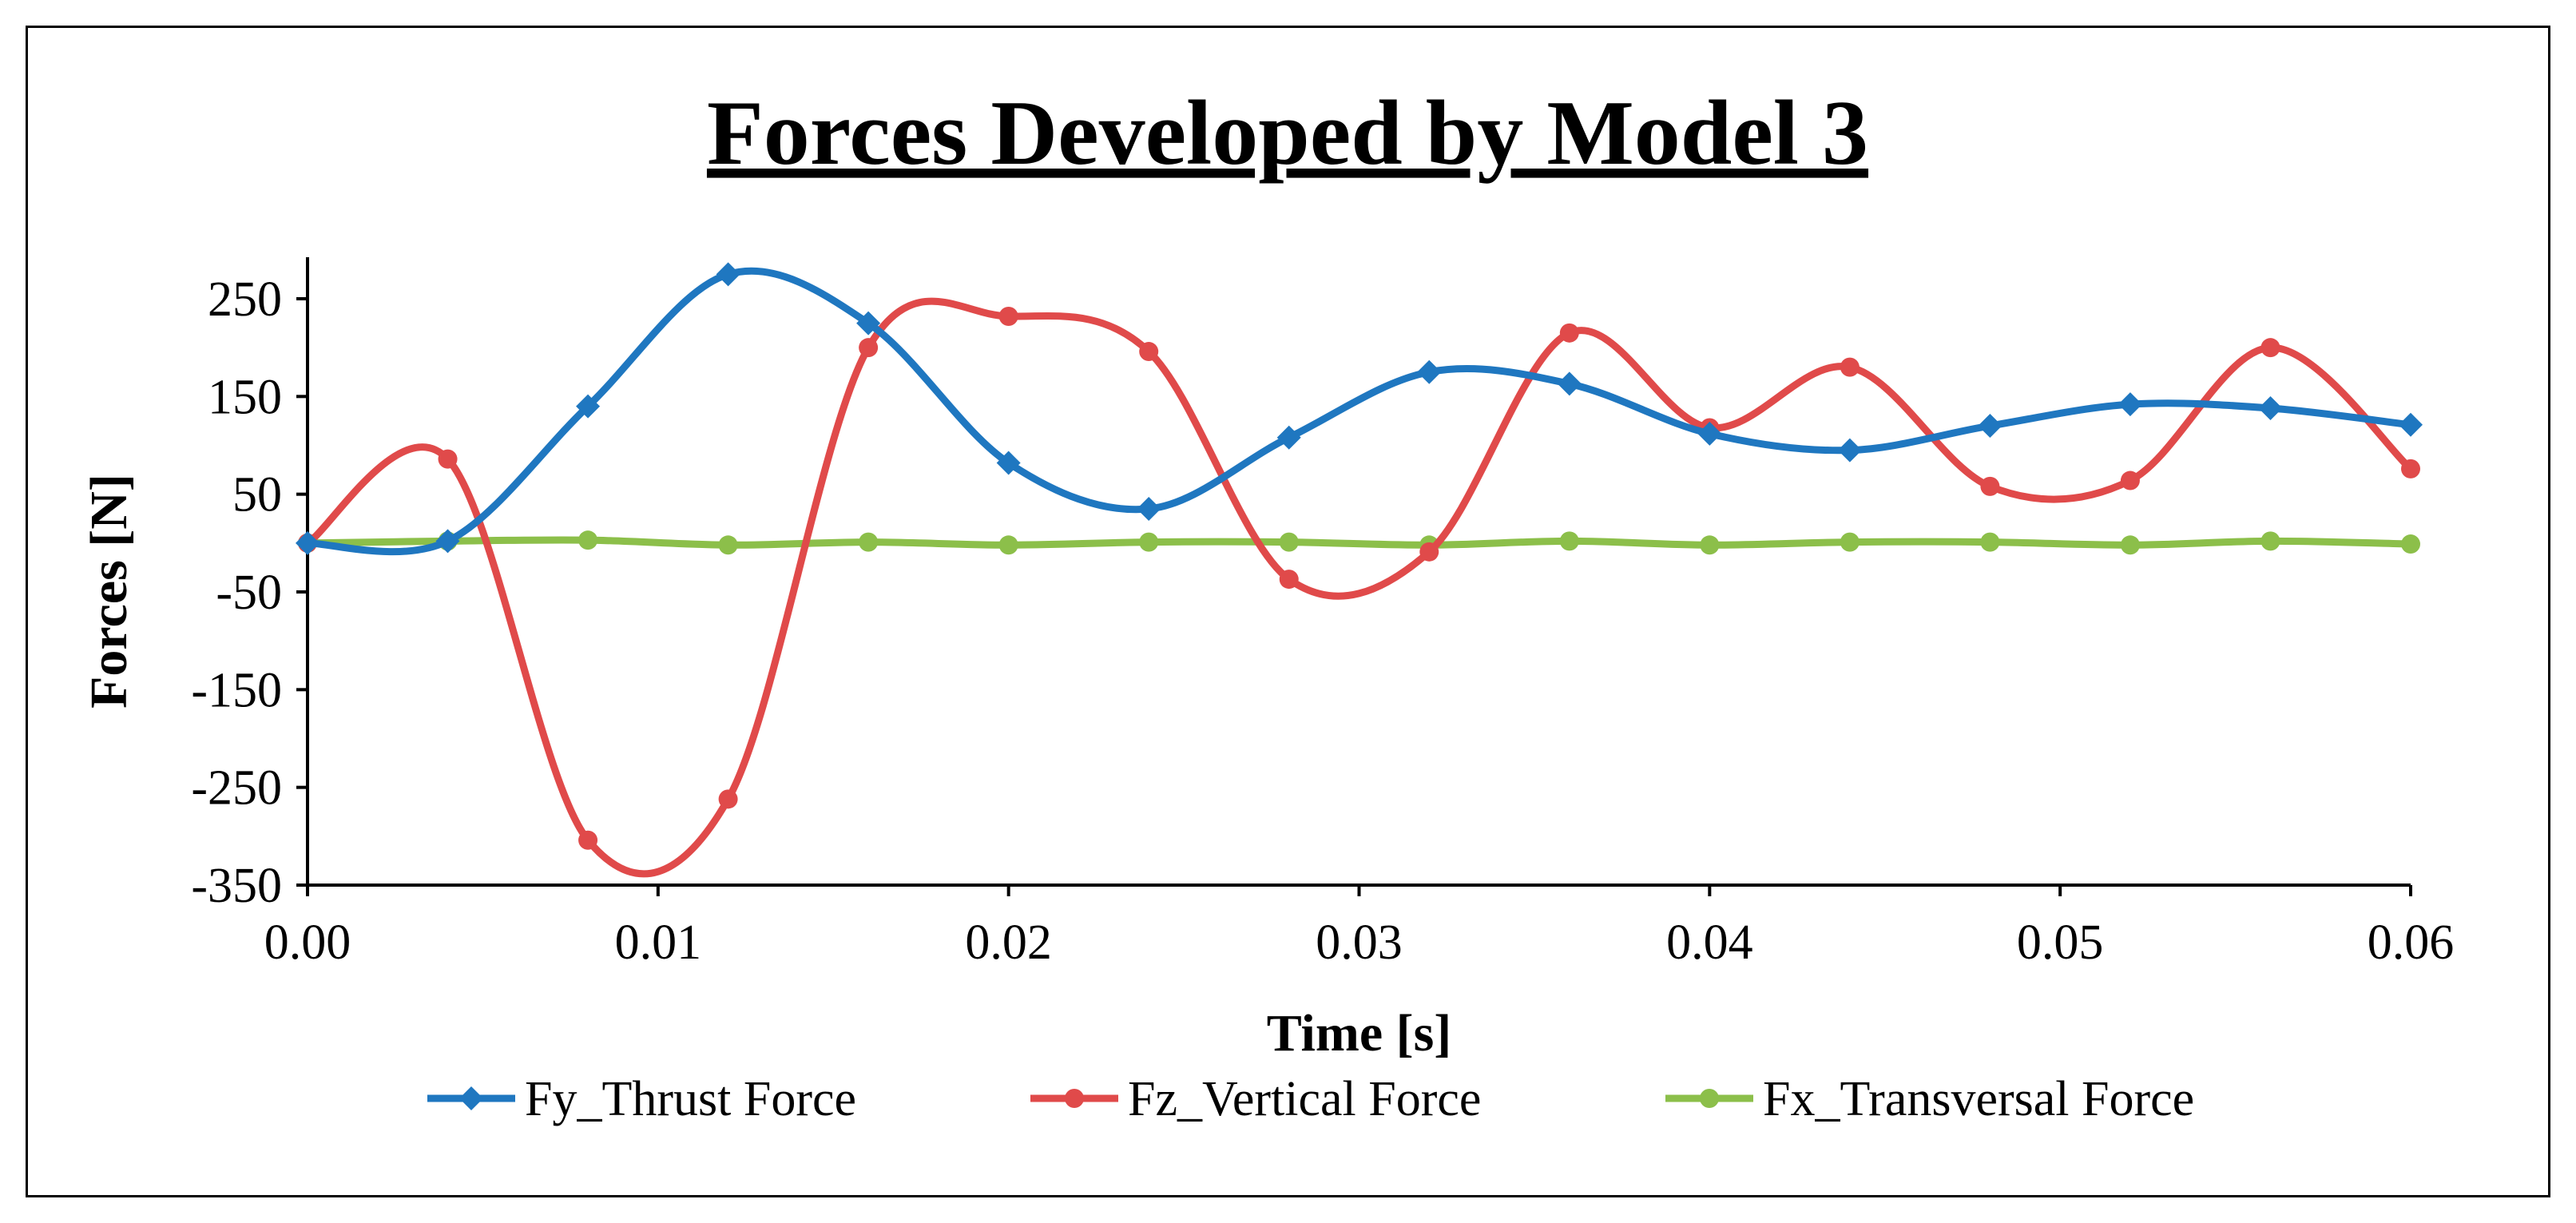 The image size is (2576, 1223). What do you see at coordinates (109, 591) in the screenshot?
I see `y-axis-label: Forces [N]` at bounding box center [109, 591].